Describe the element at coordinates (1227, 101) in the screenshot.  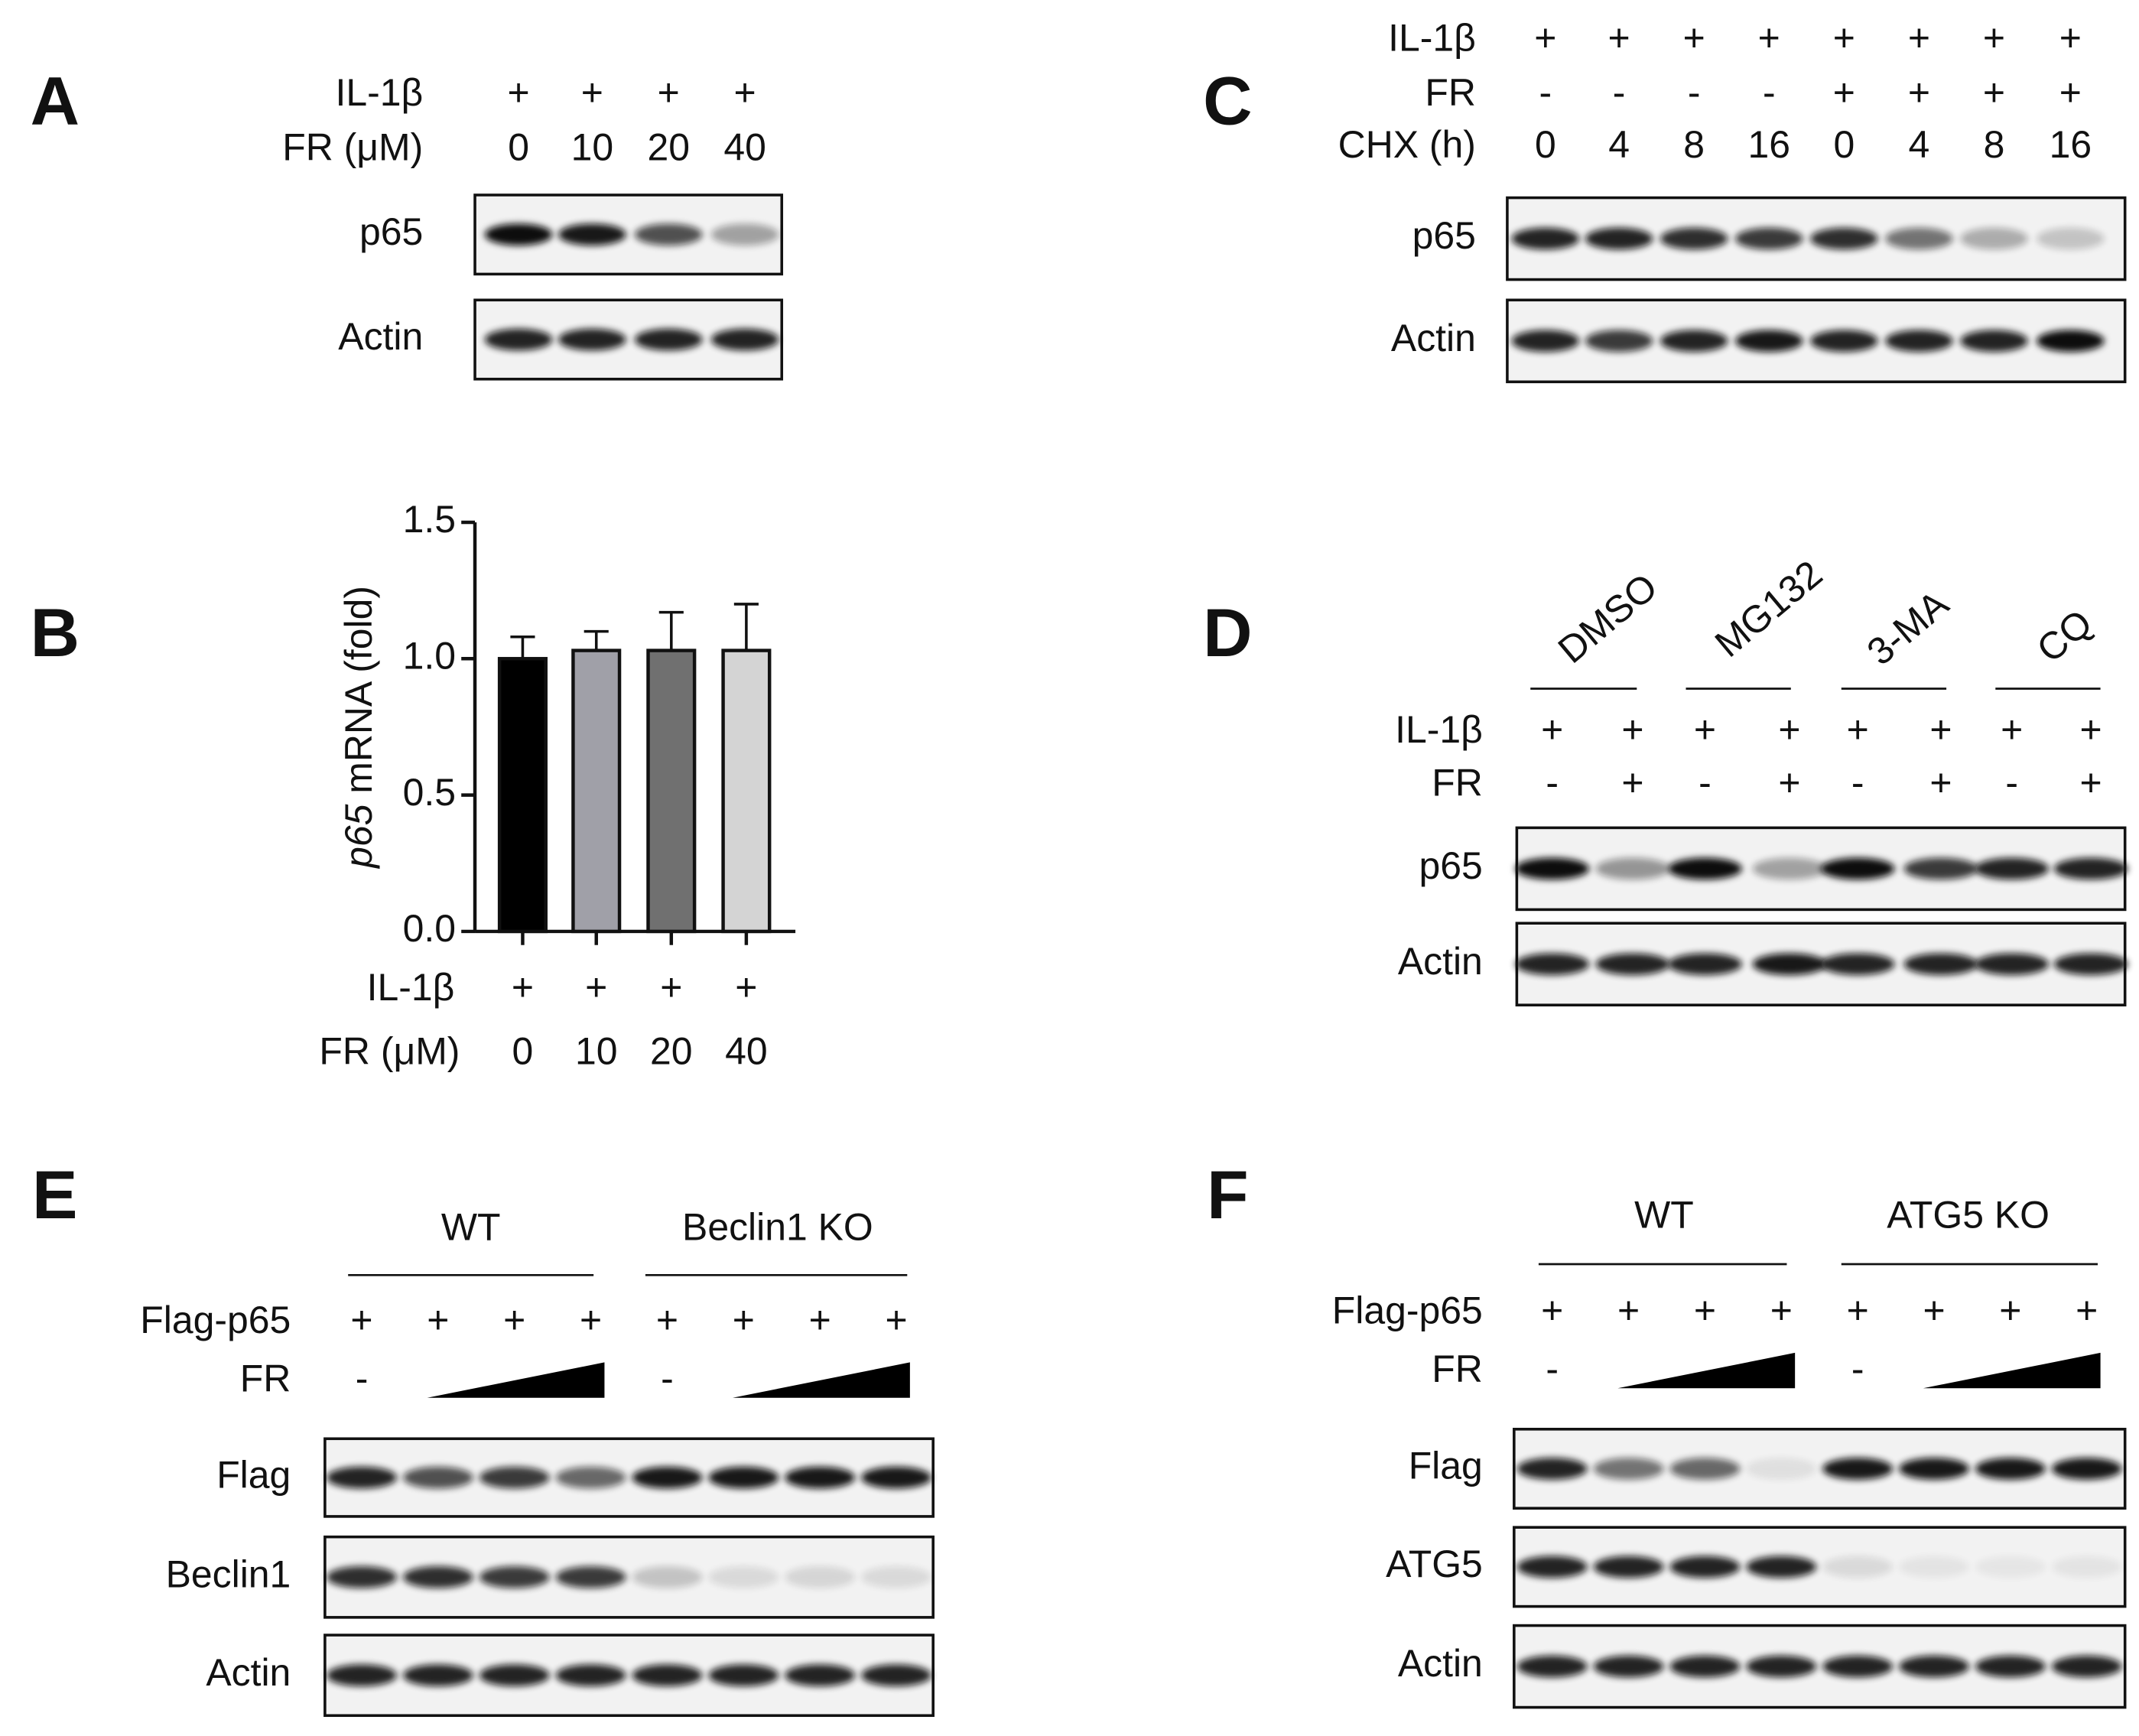
I see `panel-label: C` at that location.